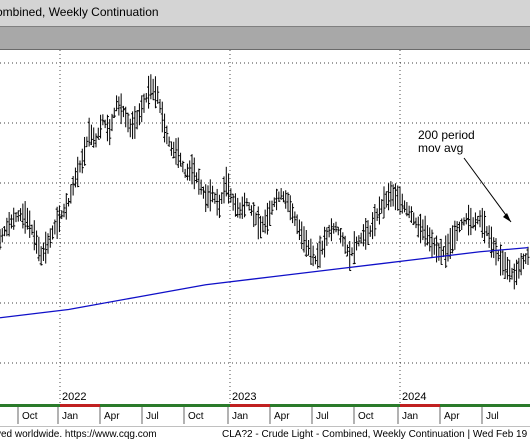  I want to click on year-label: 2023, so click(244, 397).